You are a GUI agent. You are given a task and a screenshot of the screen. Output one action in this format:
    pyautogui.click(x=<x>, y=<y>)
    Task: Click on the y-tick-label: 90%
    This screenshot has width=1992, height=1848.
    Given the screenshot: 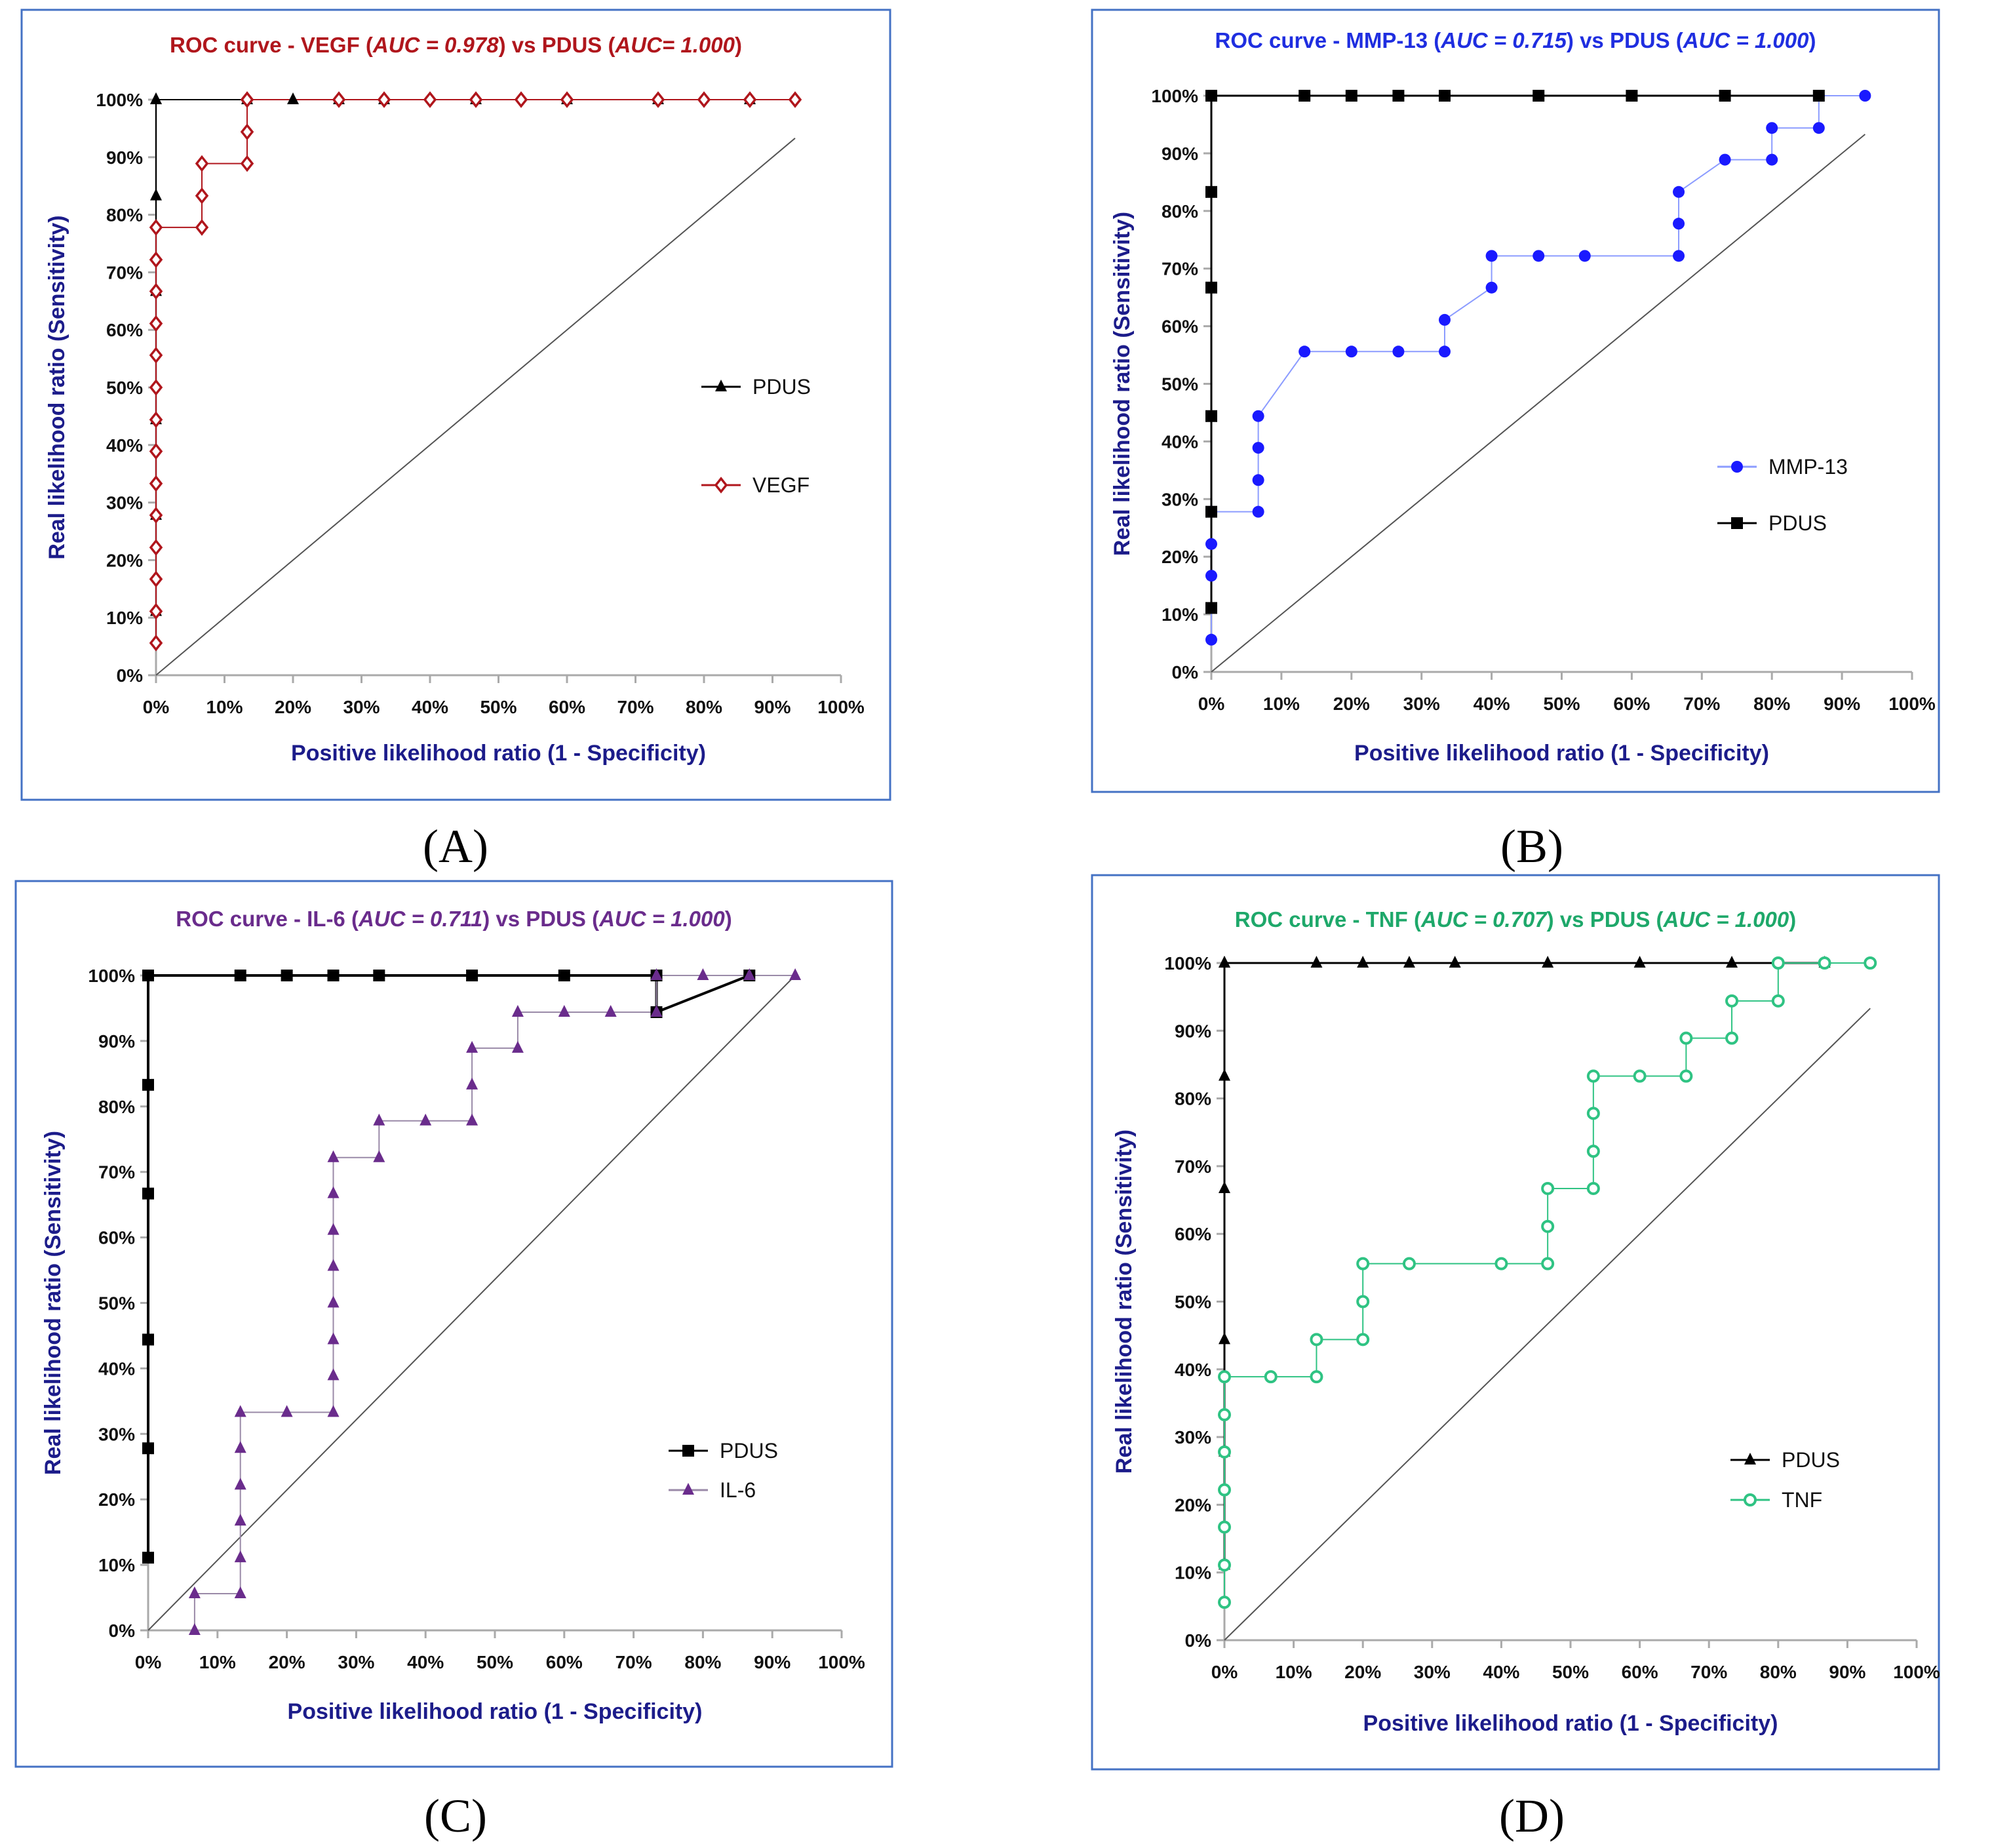 What is the action you would take?
    pyautogui.click(x=1193, y=1031)
    